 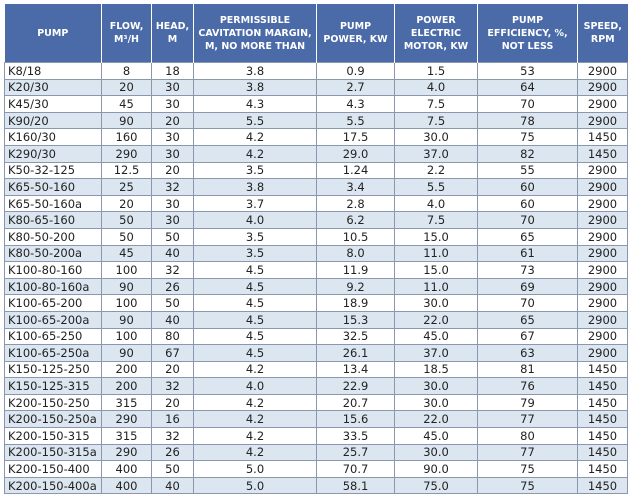 What do you see at coordinates (527, 253) in the screenshot?
I see `value-cell: 61` at bounding box center [527, 253].